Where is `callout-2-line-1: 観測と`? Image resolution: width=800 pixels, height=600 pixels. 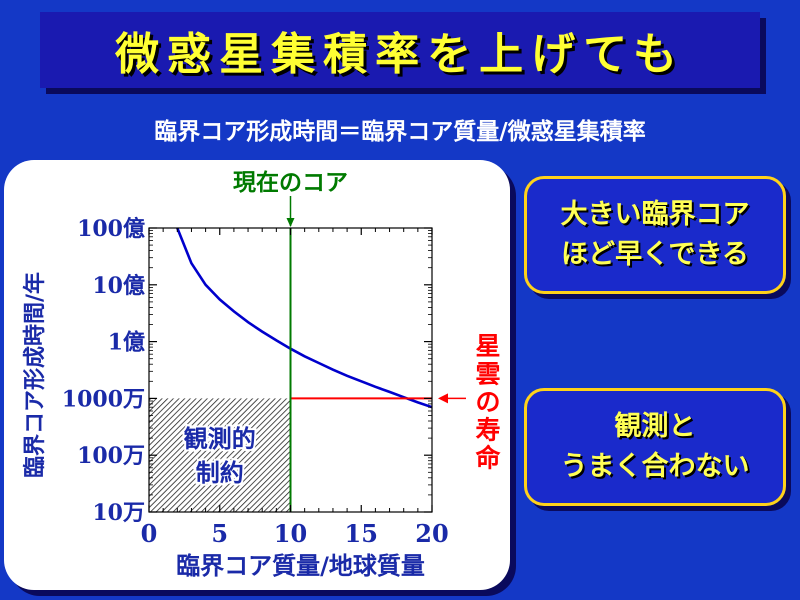 callout-2-line-1: 観測と is located at coordinates (655, 426).